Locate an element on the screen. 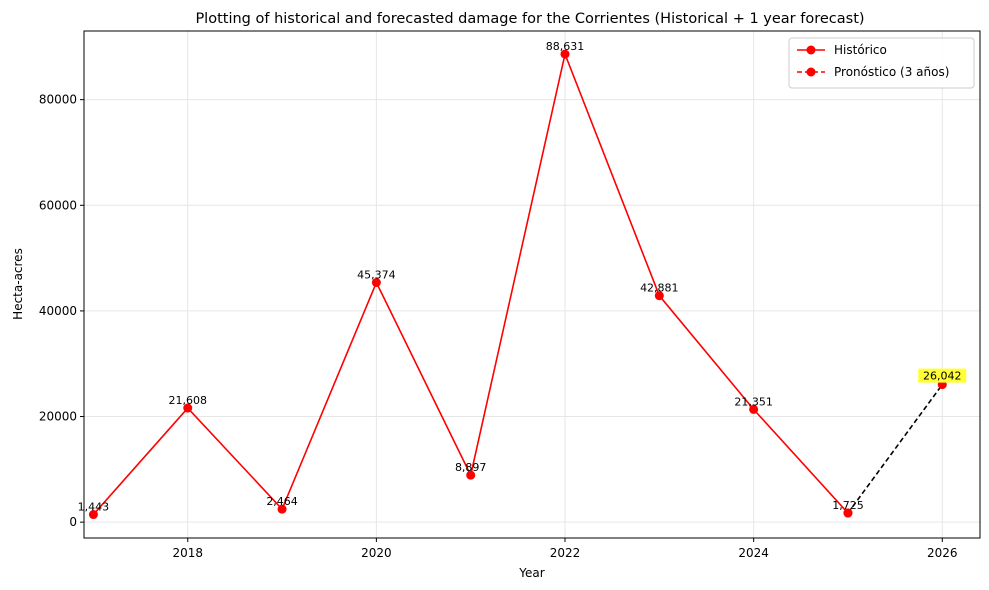 This screenshot has width=989, height=590. y-tick-label: 60000 is located at coordinates (58, 205).